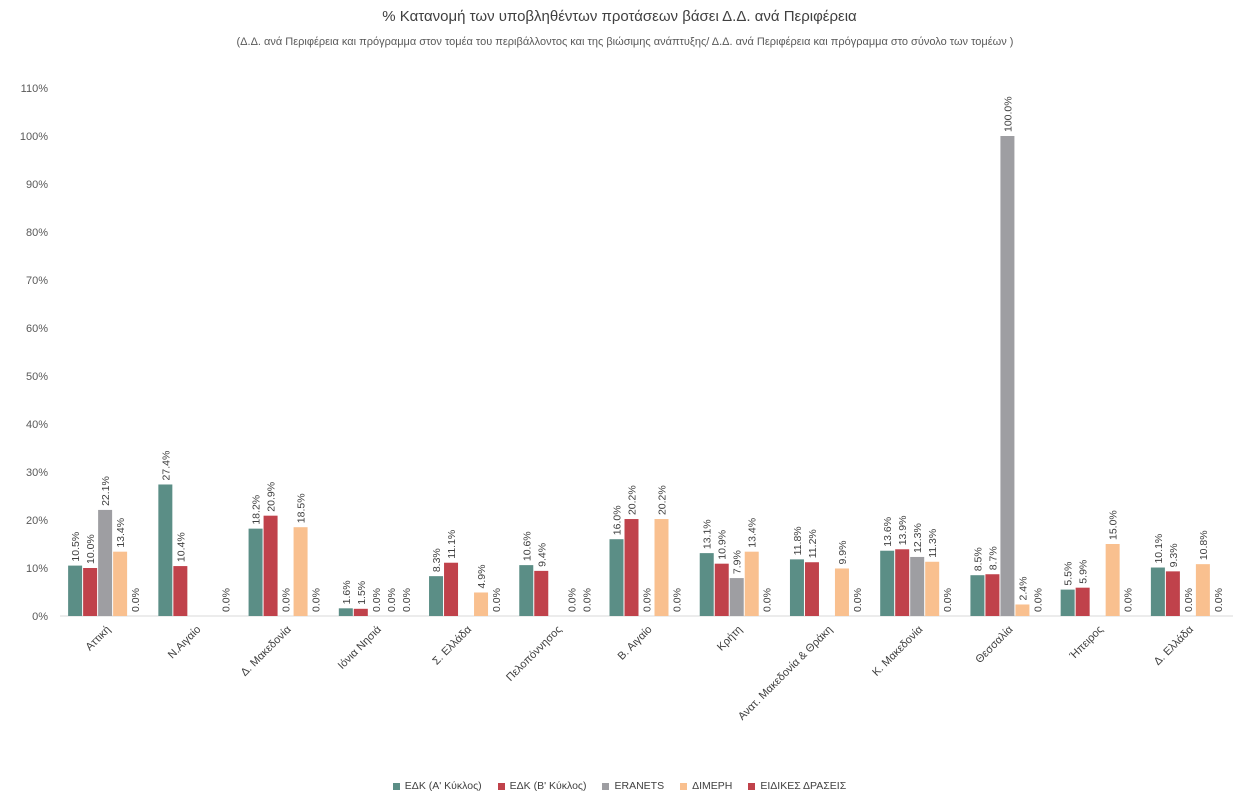 Image resolution: width=1239 pixels, height=797 pixels. What do you see at coordinates (534, 654) in the screenshot?
I see `category-label: Πελοπόννησος` at bounding box center [534, 654].